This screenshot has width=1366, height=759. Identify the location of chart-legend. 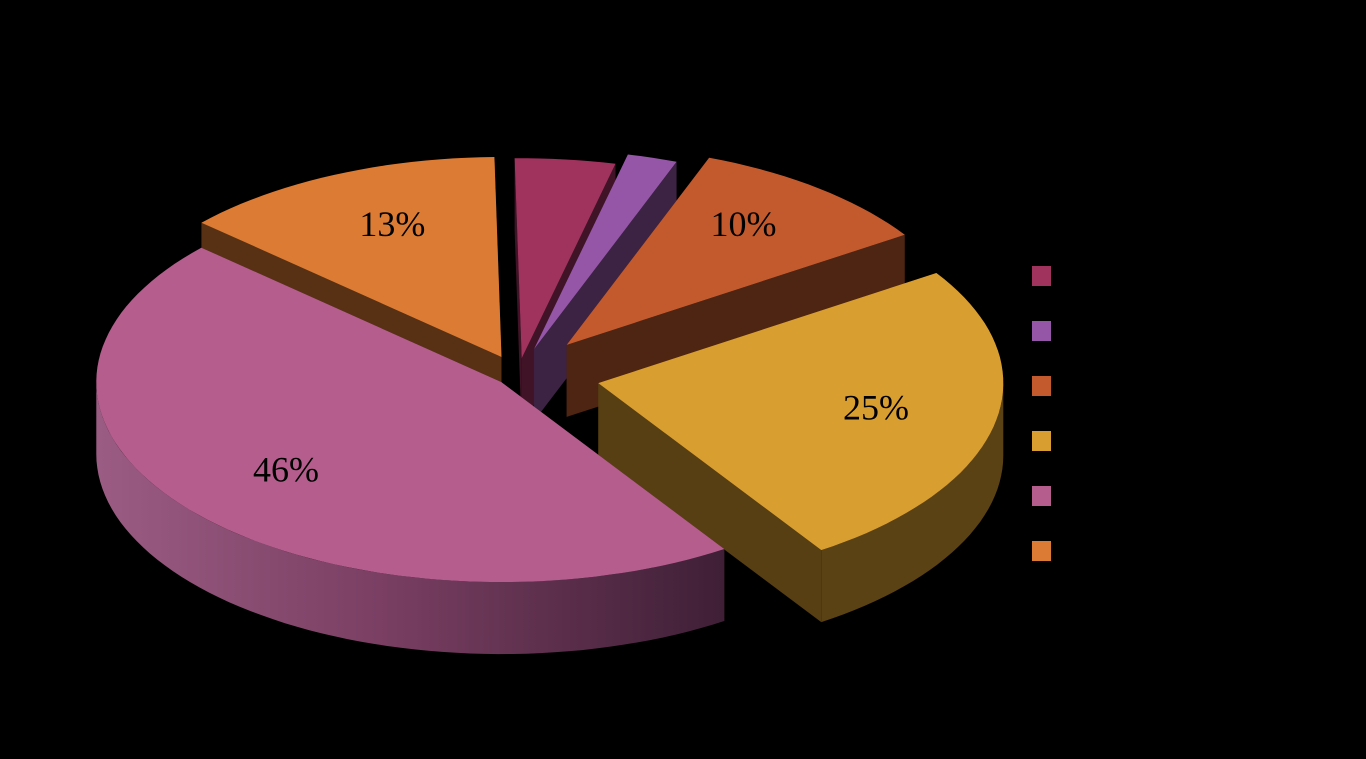
(1092, 431).